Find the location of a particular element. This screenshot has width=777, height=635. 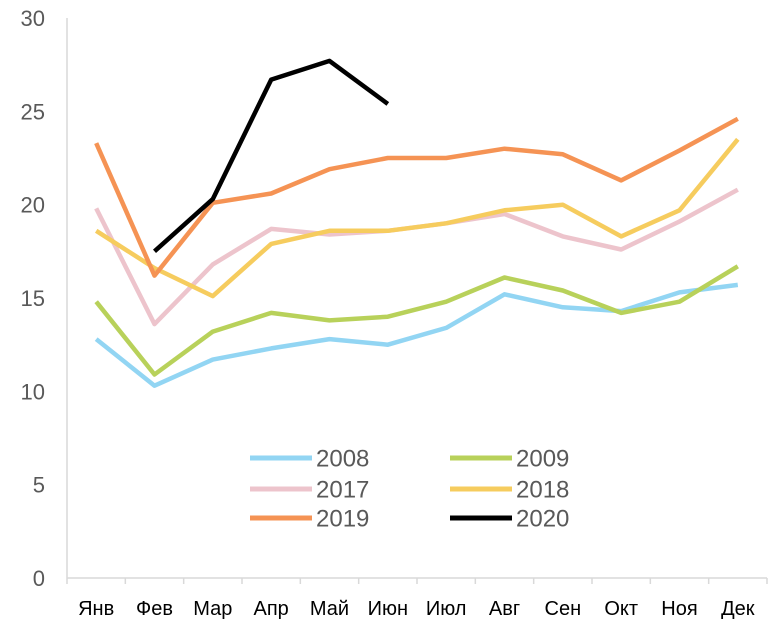

series-line-2020 is located at coordinates (271, 155).